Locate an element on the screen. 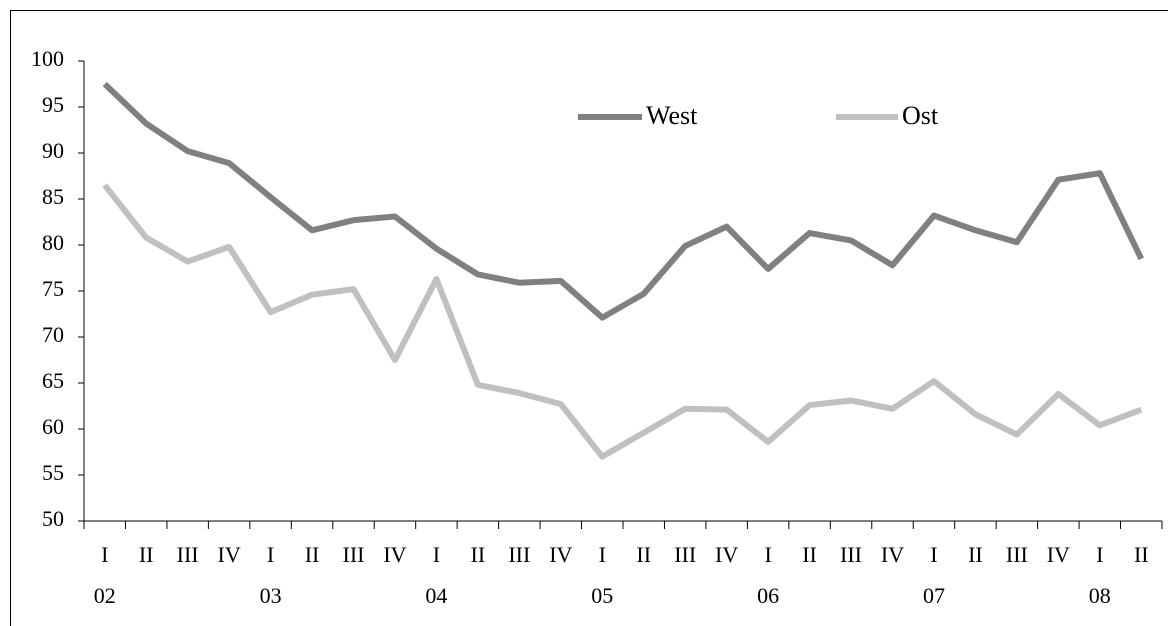 This screenshot has height=626, width=1168. y-tick-label: 80 is located at coordinates (53, 242).